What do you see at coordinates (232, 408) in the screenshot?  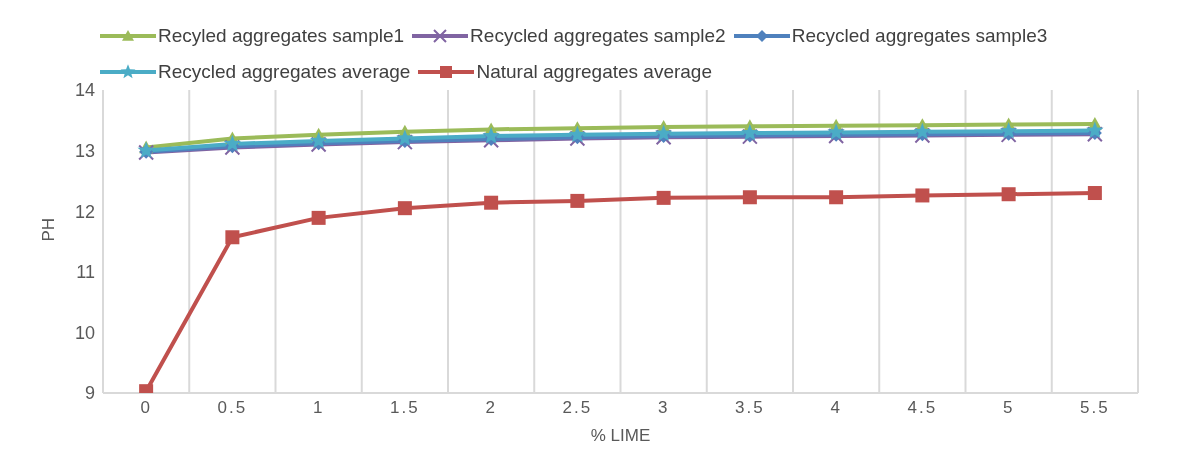 I see `x-tick-label: 0.5` at bounding box center [232, 408].